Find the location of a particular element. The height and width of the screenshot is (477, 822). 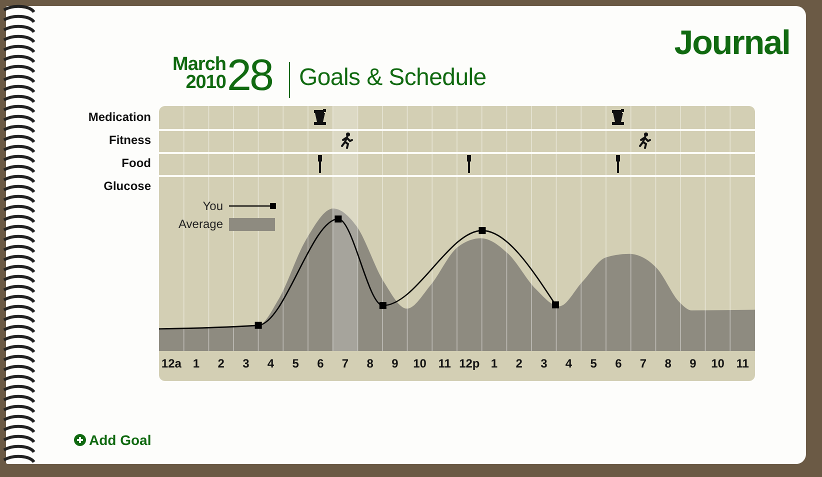

text: Glucose is located at coordinates (127, 186).